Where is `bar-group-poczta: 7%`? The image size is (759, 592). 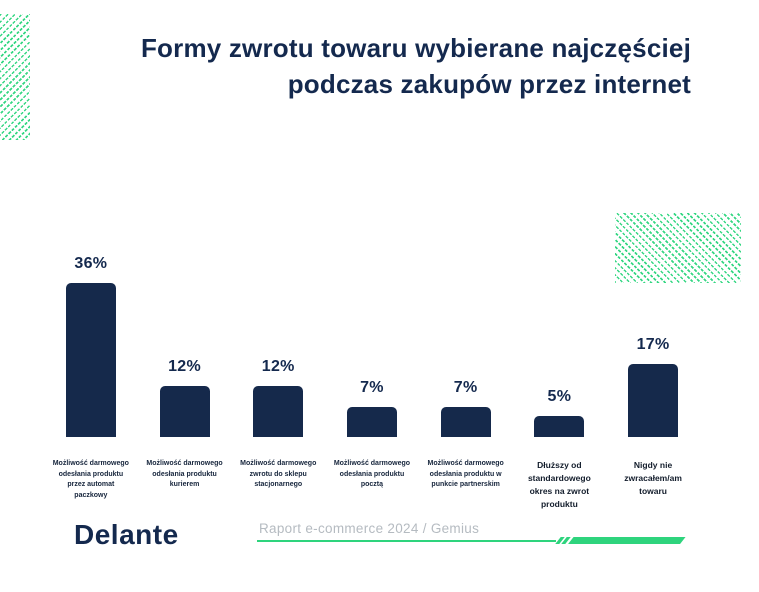 bar-group-poczta: 7% is located at coordinates (372, 343).